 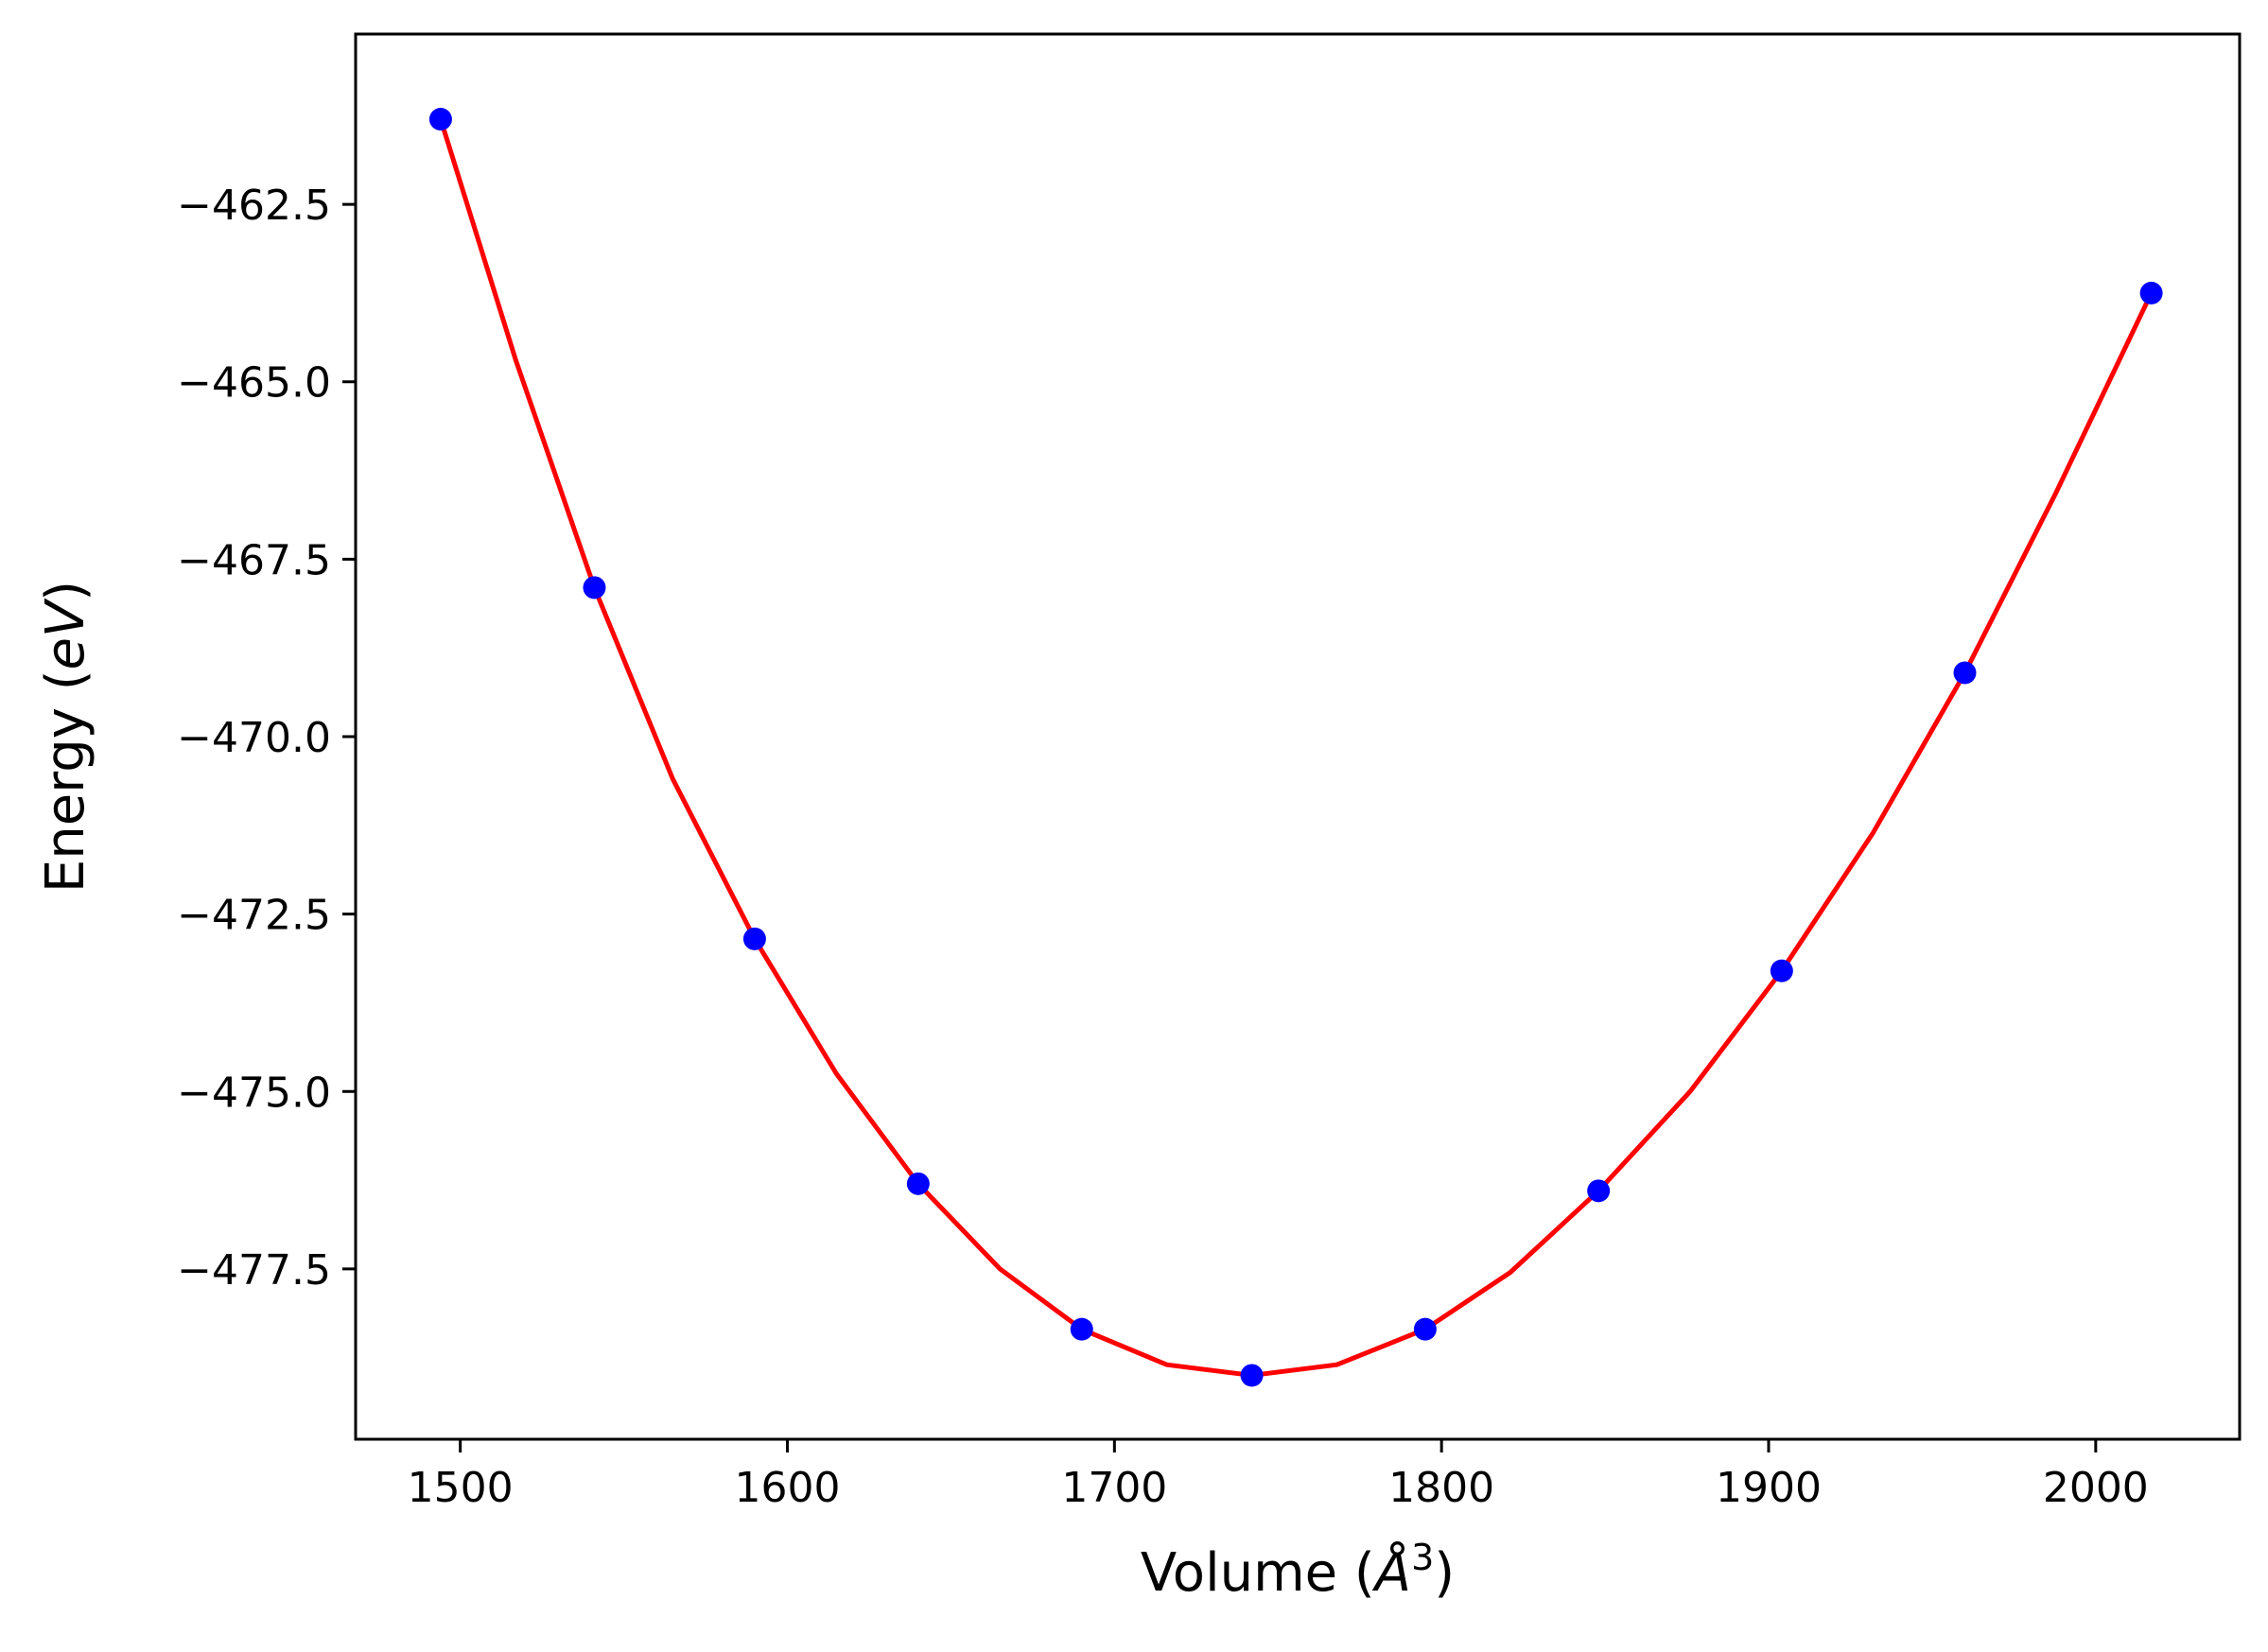 I want to click on x-axis-ticks: 1500 1600 1700 1800 1900 2000, so click(x=1278, y=1475).